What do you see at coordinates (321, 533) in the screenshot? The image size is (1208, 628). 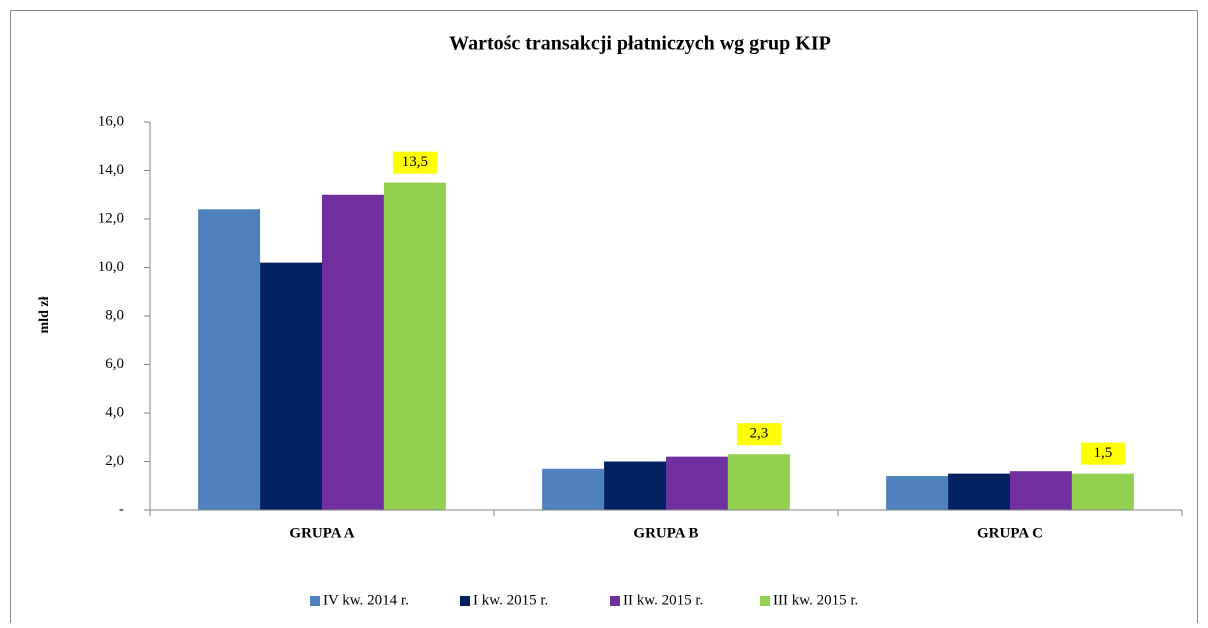 I see `x-tick-label: GRUPA A` at bounding box center [321, 533].